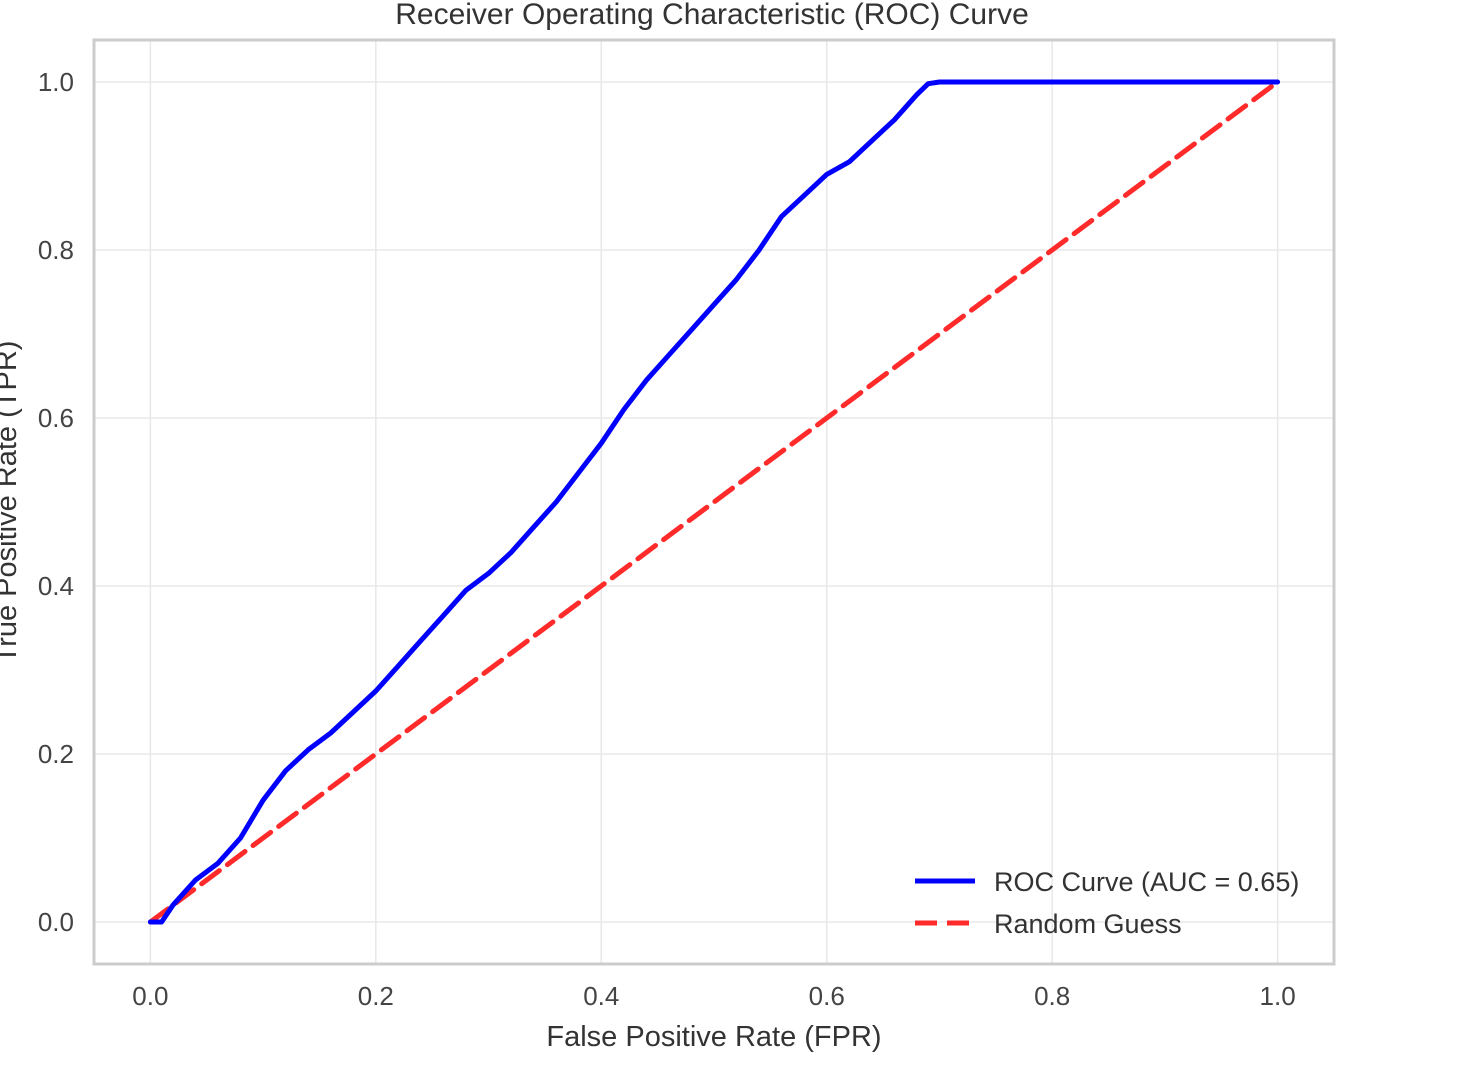  What do you see at coordinates (376, 996) in the screenshot?
I see `x-tick-label: 0.2` at bounding box center [376, 996].